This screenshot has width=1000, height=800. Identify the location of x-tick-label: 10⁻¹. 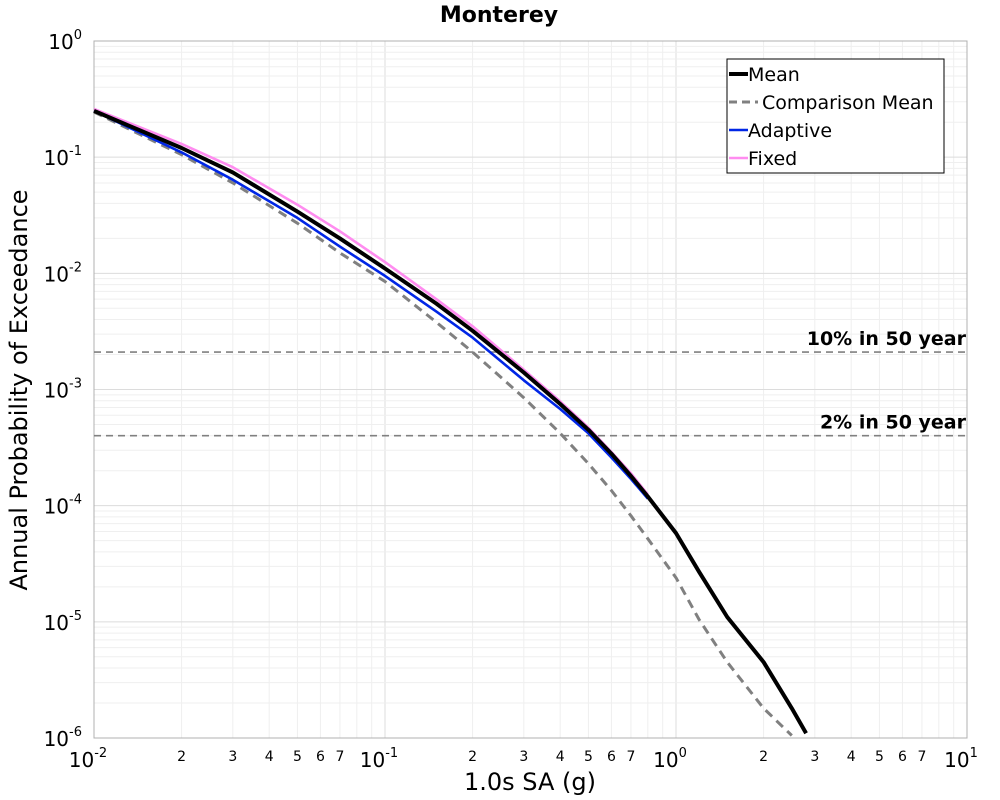
(379, 759).